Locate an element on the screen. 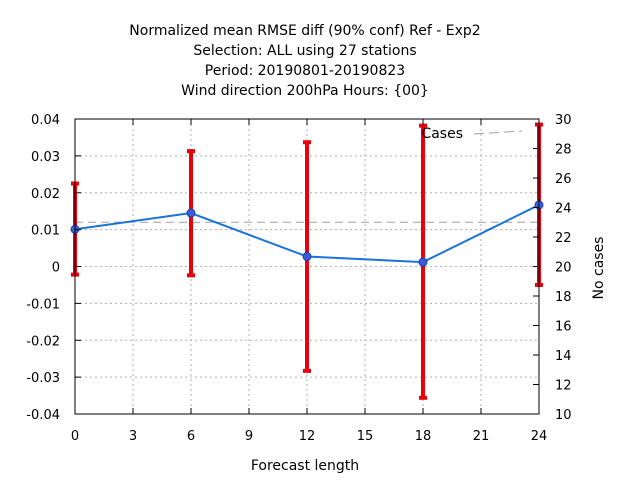  x-tick-label: 24 is located at coordinates (539, 436).